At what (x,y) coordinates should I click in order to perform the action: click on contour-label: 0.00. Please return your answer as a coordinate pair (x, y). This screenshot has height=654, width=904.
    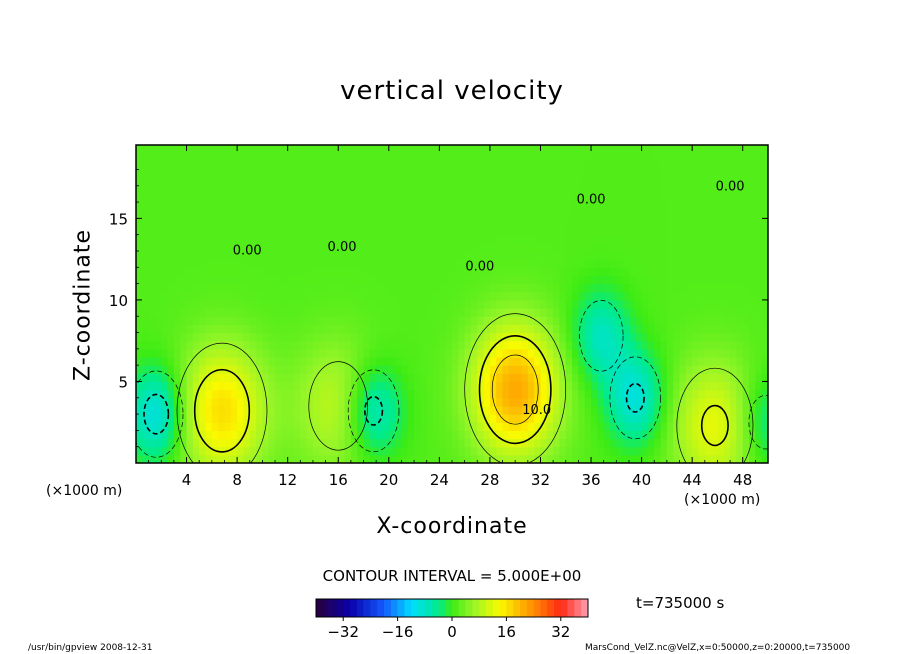
    Looking at the image, I should click on (247, 250).